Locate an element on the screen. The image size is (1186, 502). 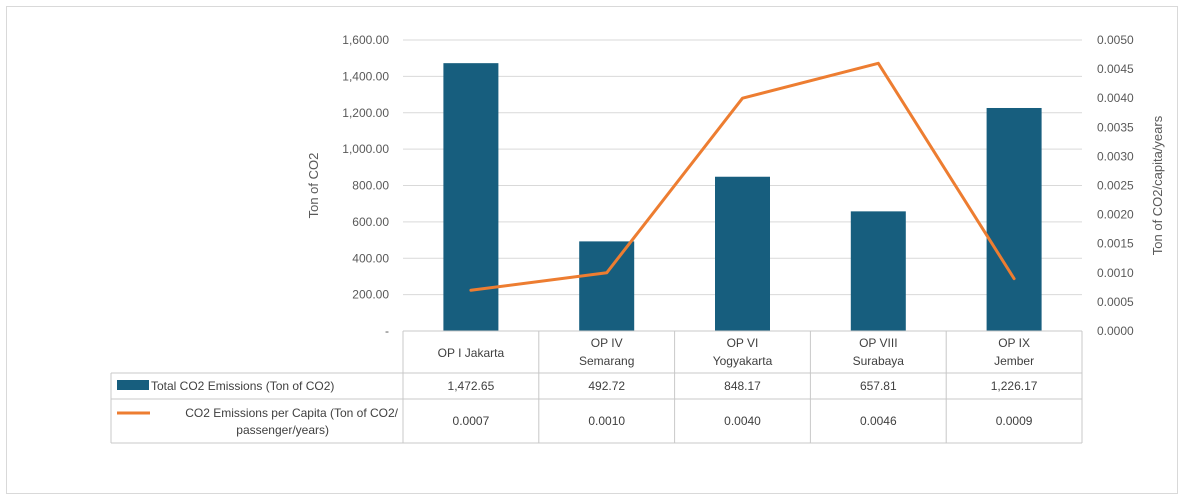
legend-label-line: passenger/years) is located at coordinates (282, 430).